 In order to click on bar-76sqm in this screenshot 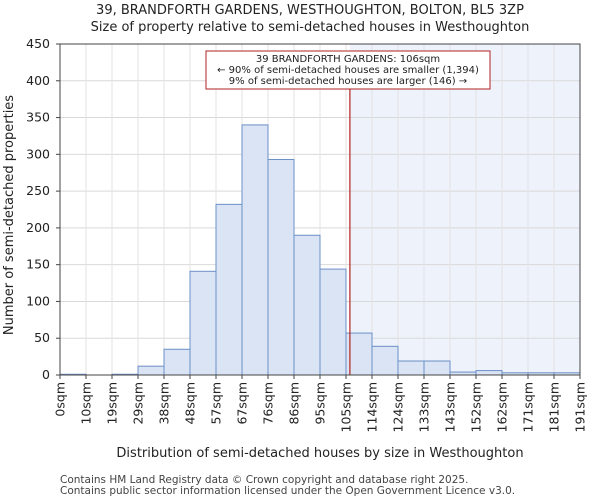, I will do `click(281, 267)`.